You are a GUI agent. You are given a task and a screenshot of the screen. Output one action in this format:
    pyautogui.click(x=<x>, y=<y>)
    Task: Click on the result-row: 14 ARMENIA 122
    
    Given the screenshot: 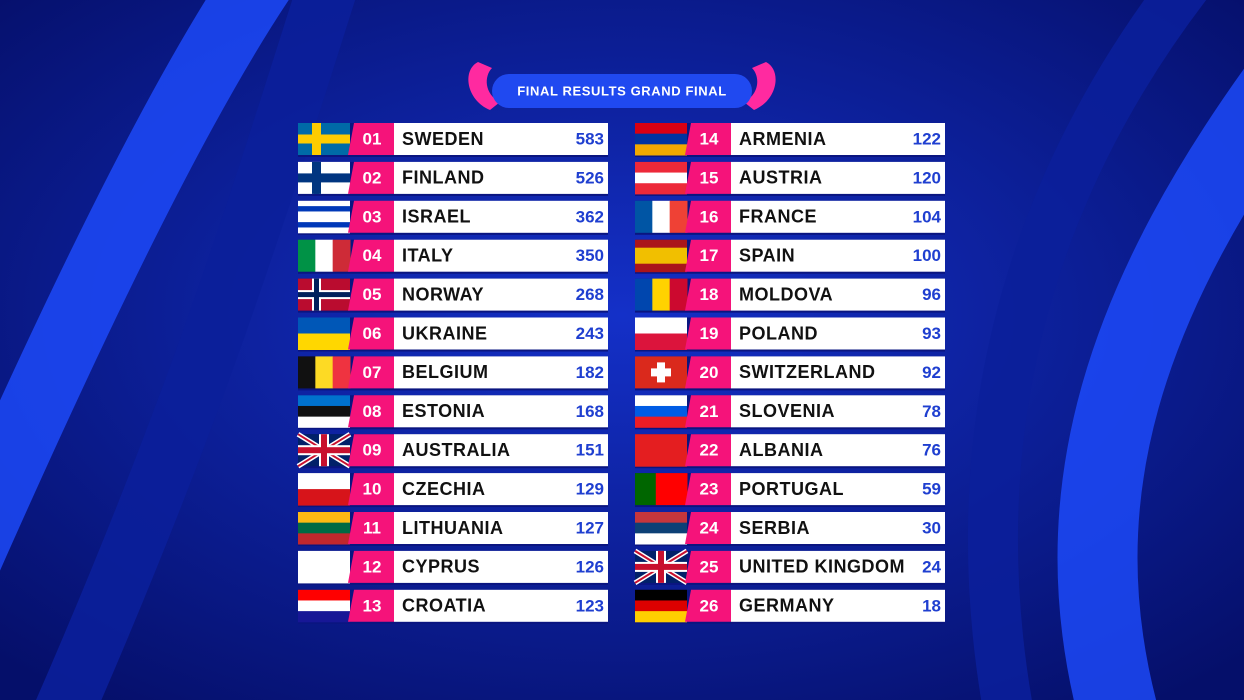 What is the action you would take?
    pyautogui.click(x=790, y=140)
    